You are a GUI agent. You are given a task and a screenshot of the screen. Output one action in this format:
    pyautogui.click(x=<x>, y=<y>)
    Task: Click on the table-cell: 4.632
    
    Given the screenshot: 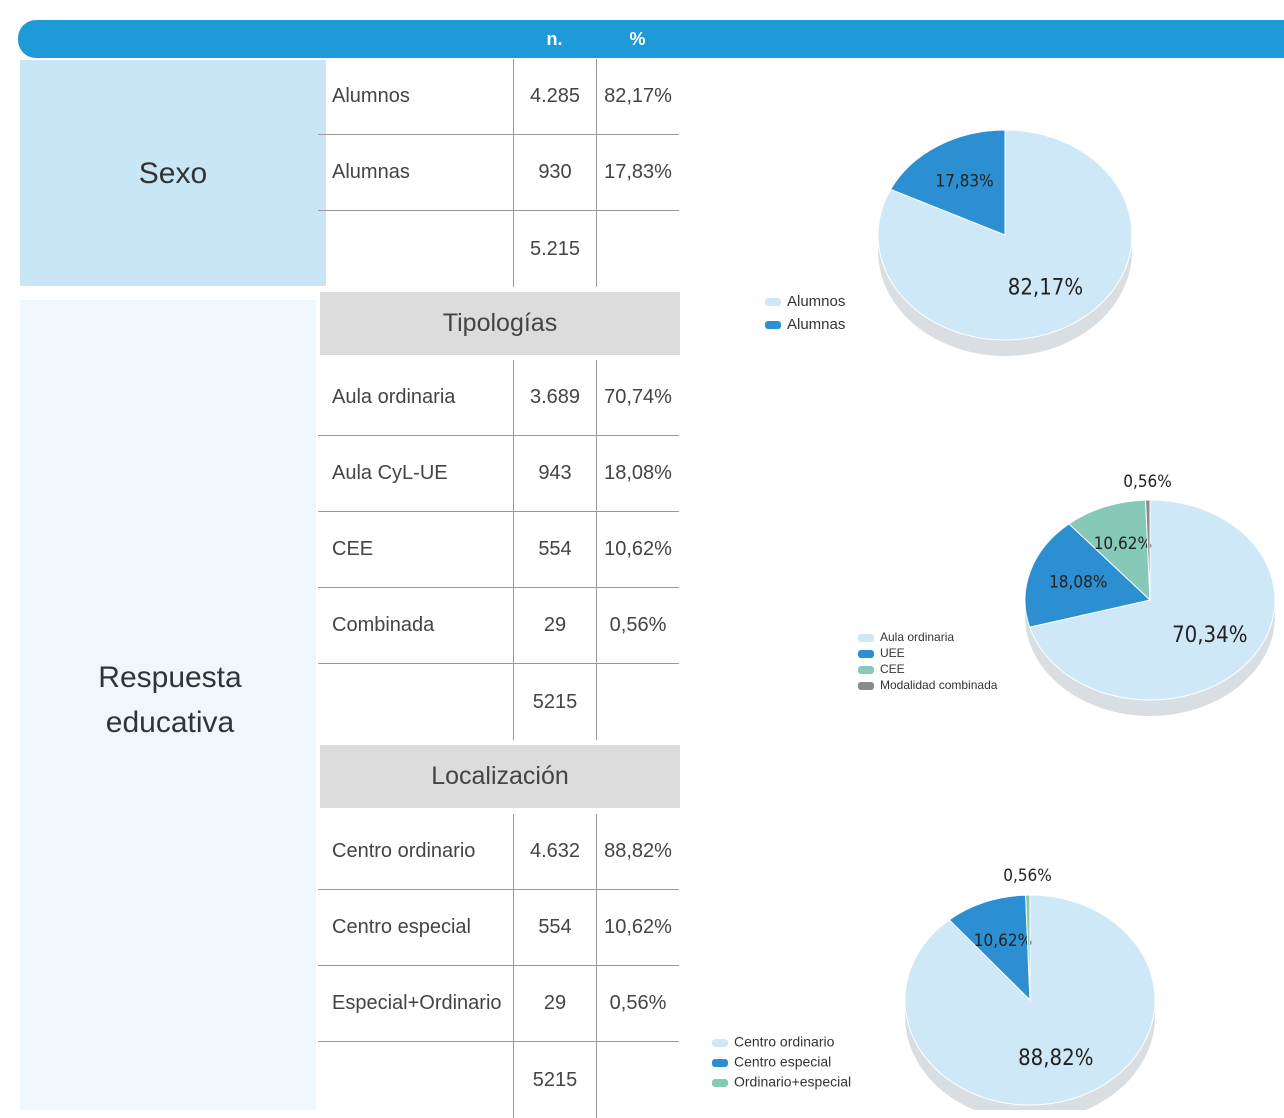 What is the action you would take?
    pyautogui.click(x=554, y=852)
    